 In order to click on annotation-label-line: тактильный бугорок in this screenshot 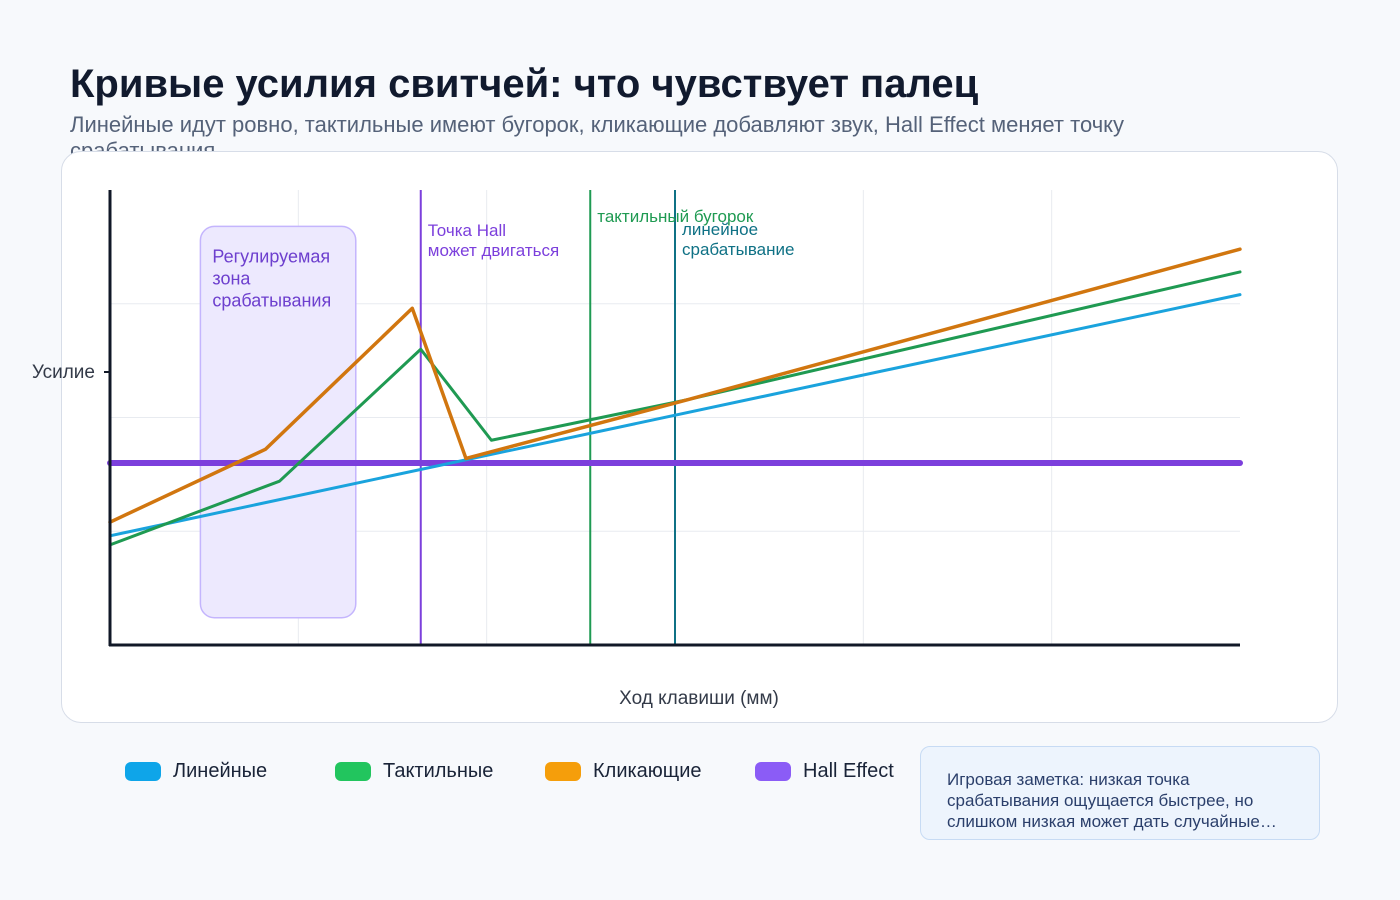, I will do `click(675, 216)`.